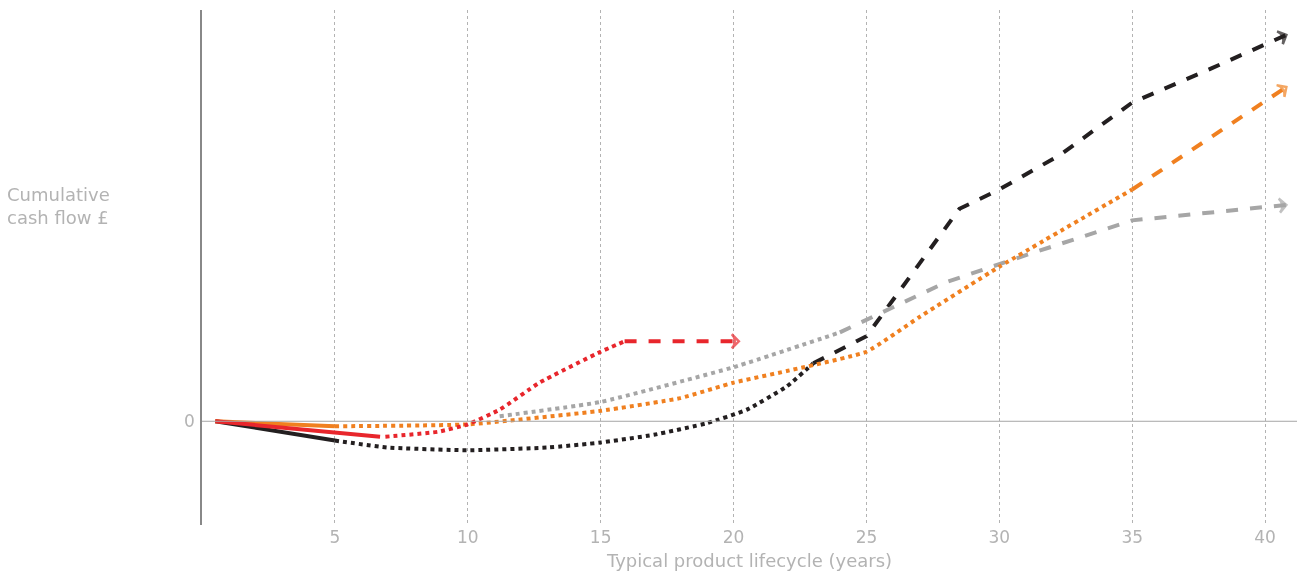 This screenshot has height=584, width=1303. What do you see at coordinates (467, 537) in the screenshot?
I see `x-tick-label: 10` at bounding box center [467, 537].